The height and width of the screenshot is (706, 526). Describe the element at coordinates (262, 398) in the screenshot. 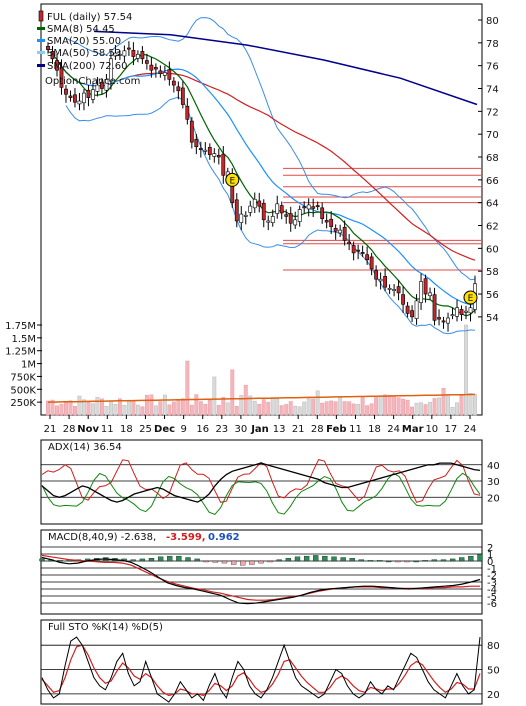

I see `volume-average-line` at that location.